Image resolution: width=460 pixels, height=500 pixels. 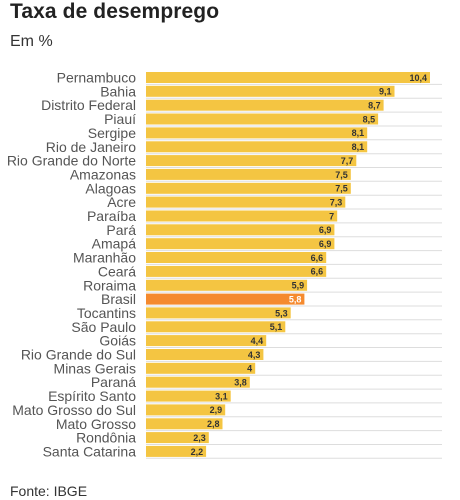 What do you see at coordinates (117, 341) in the screenshot?
I see `category-label: Goiás` at bounding box center [117, 341].